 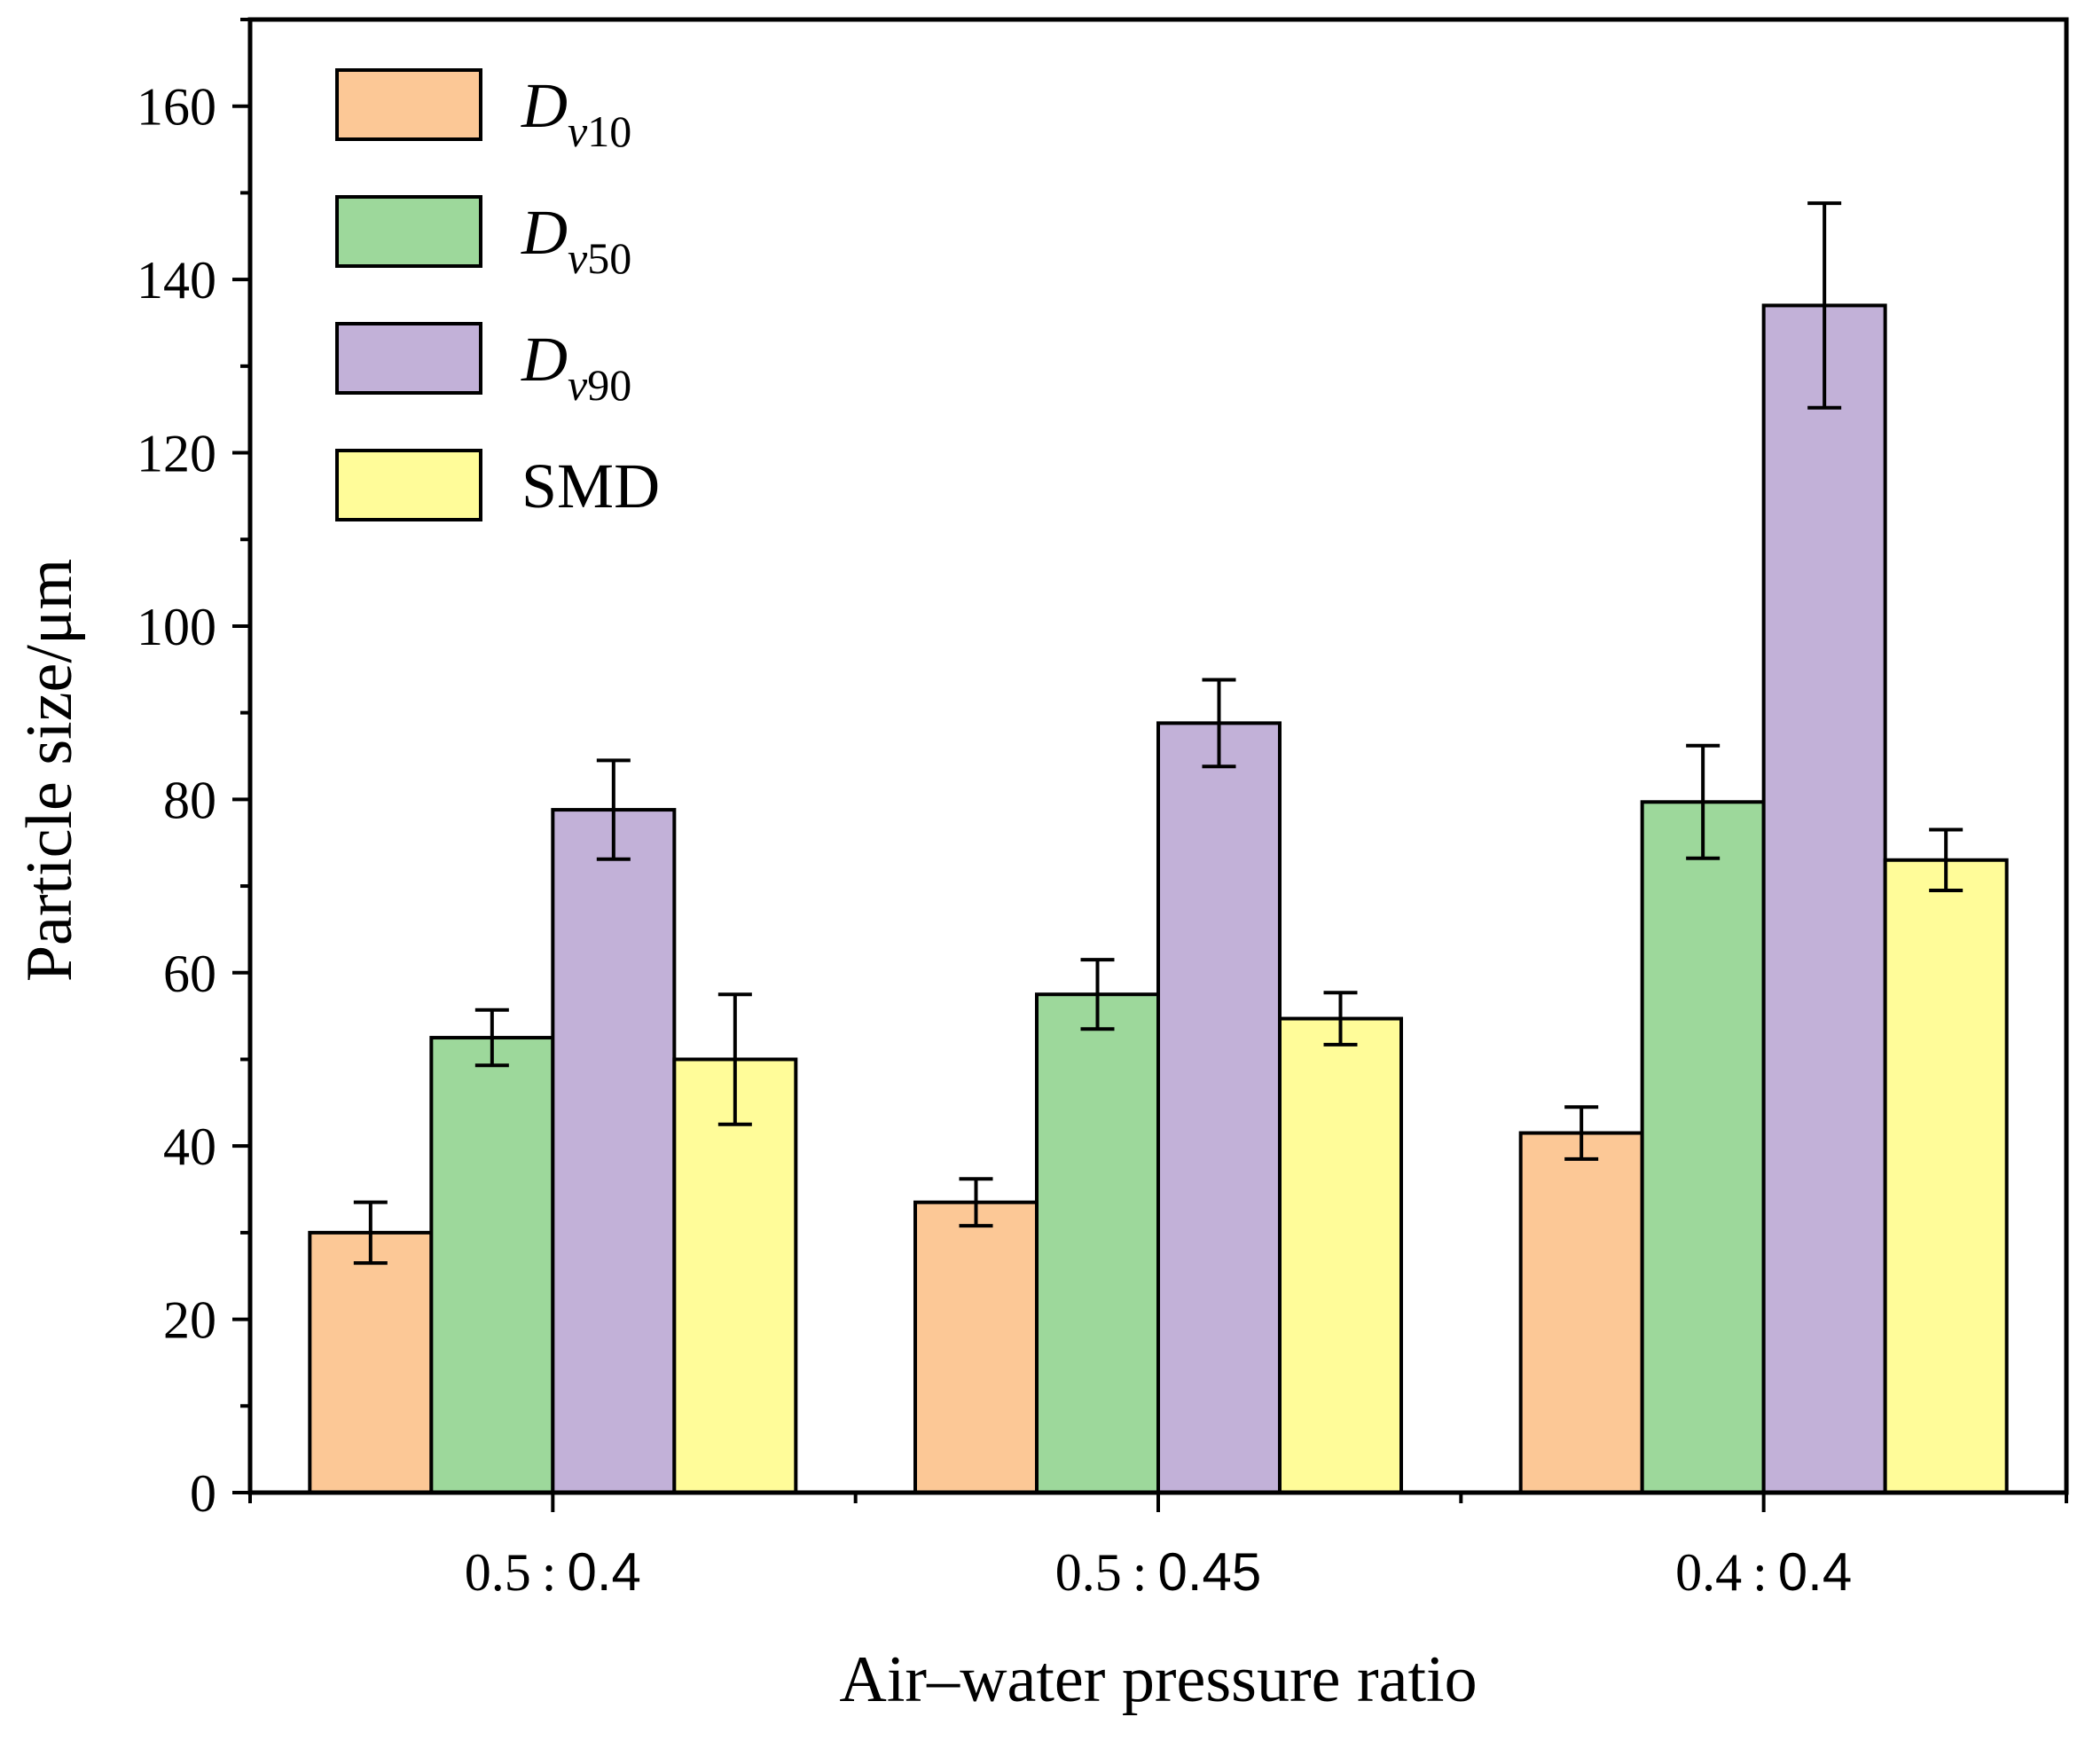 What do you see at coordinates (49, 770) in the screenshot?
I see `y-axis-title: Particle size/μm` at bounding box center [49, 770].